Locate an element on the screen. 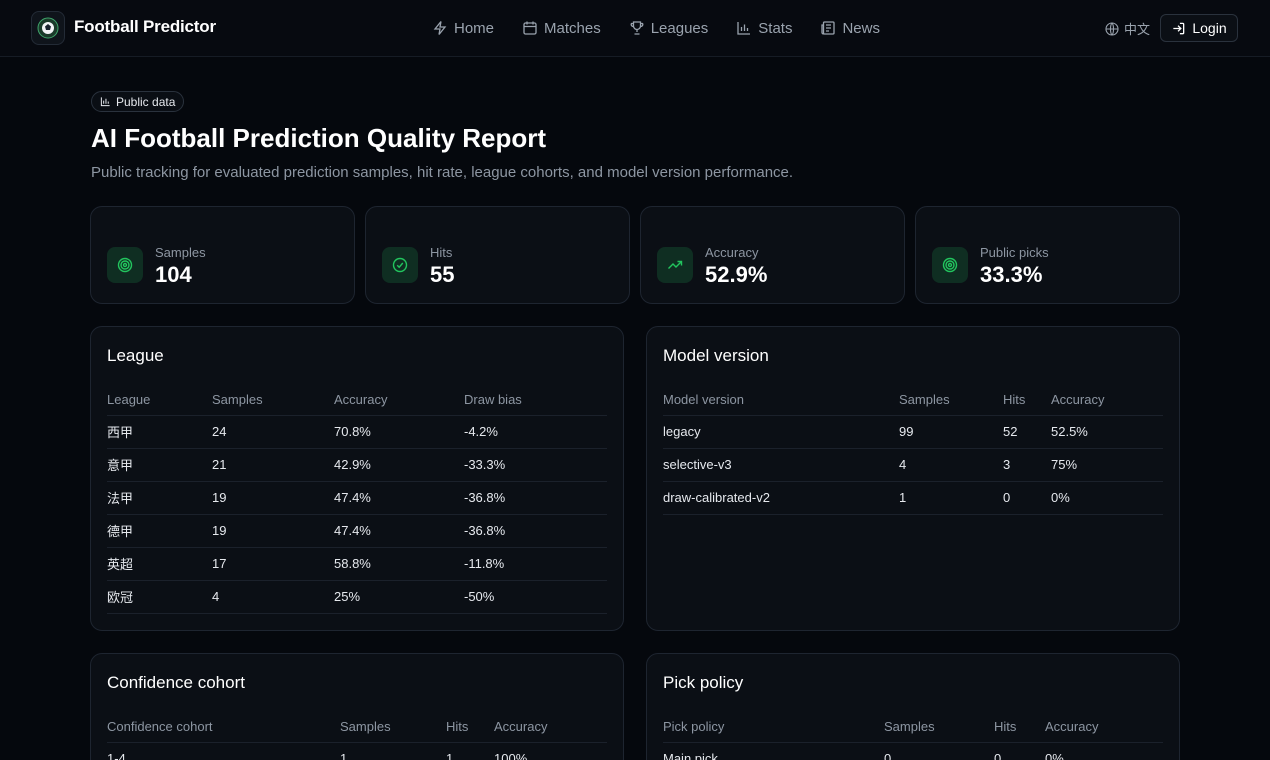 The image size is (1270, 760). nav-stats: Stats is located at coordinates (764, 28).